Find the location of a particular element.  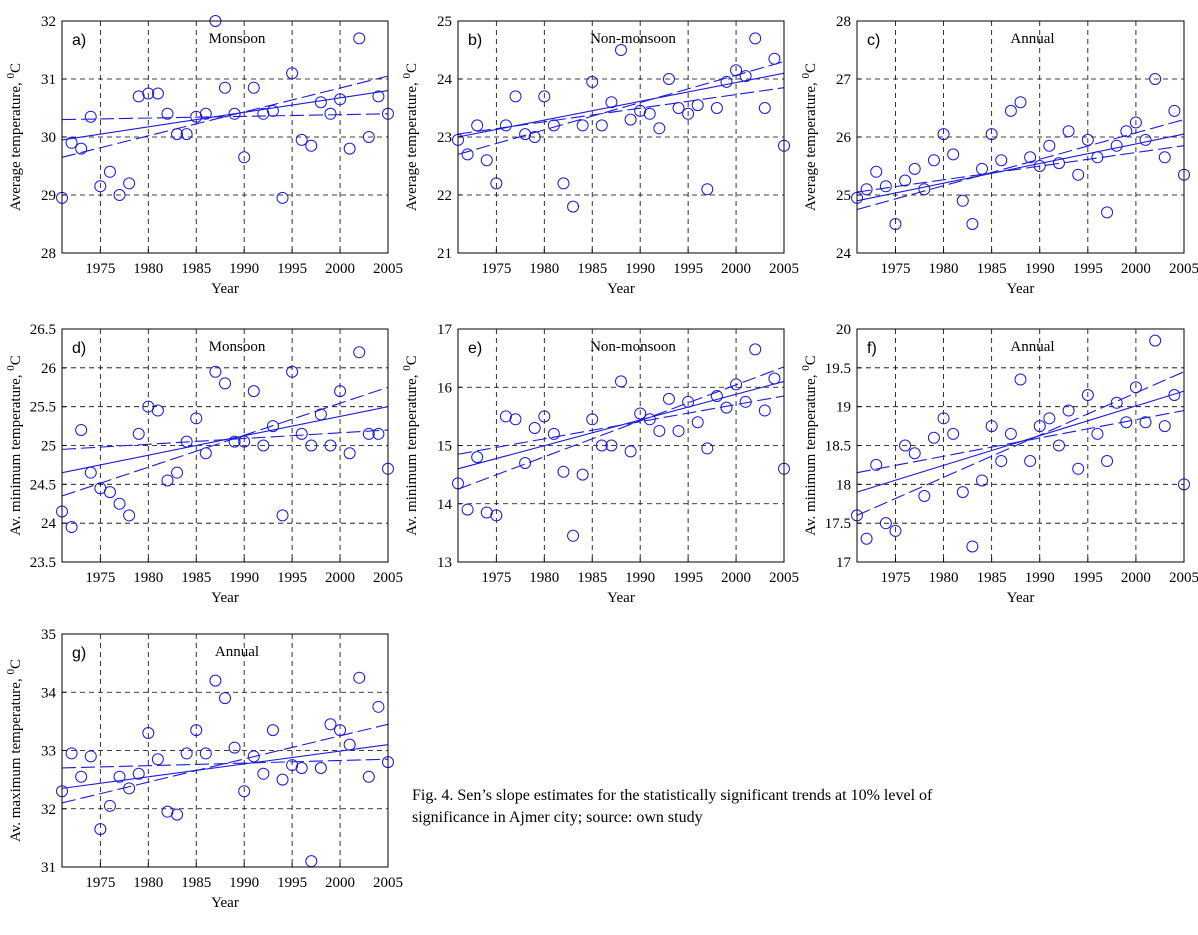

y-tick-label: 34 is located at coordinates (49, 693).